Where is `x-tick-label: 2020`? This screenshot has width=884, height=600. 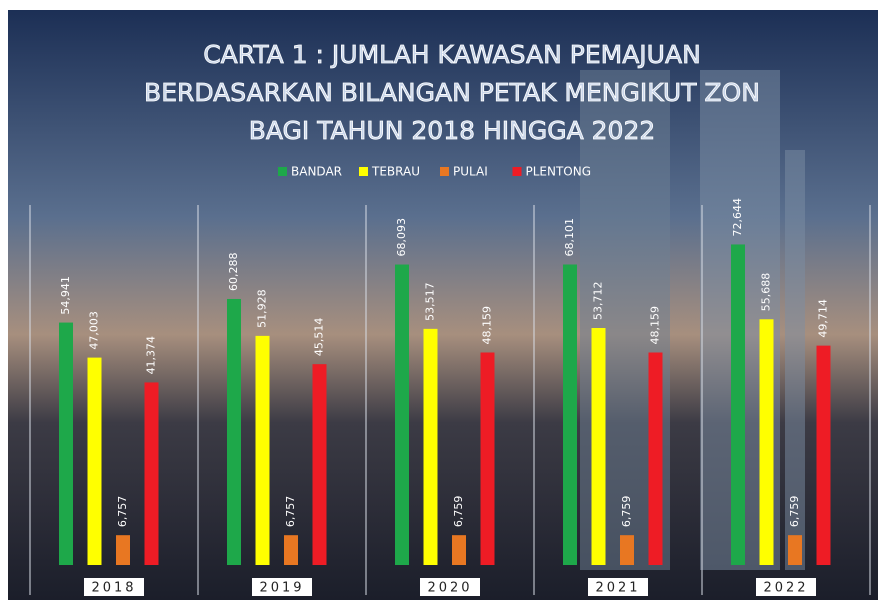 x-tick-label: 2020 is located at coordinates (449, 588).